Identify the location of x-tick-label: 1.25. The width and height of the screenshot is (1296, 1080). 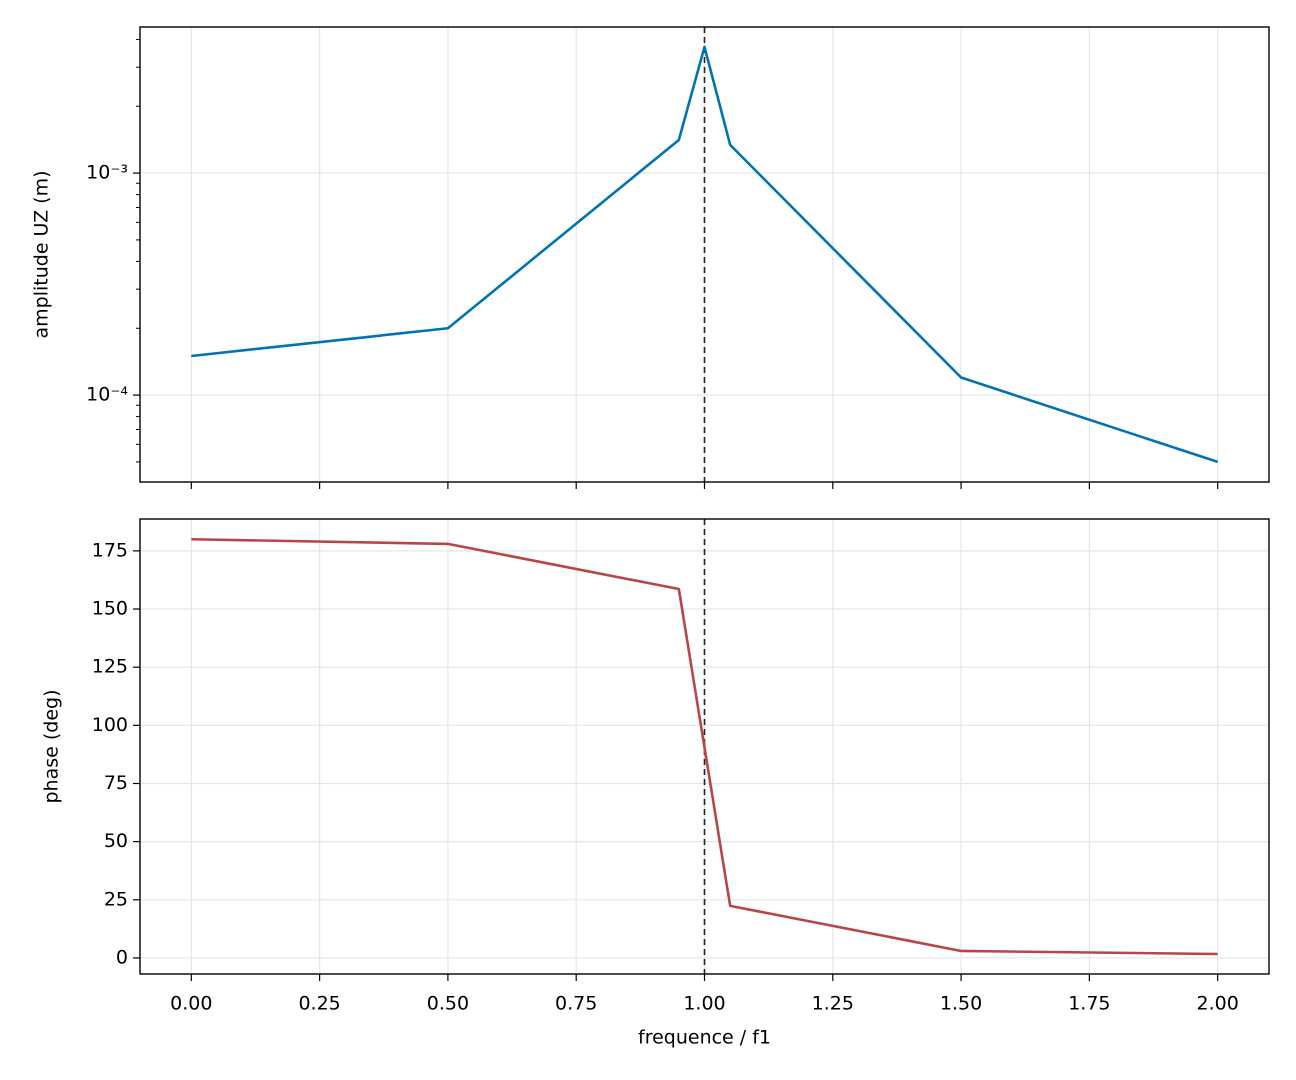
(833, 1004).